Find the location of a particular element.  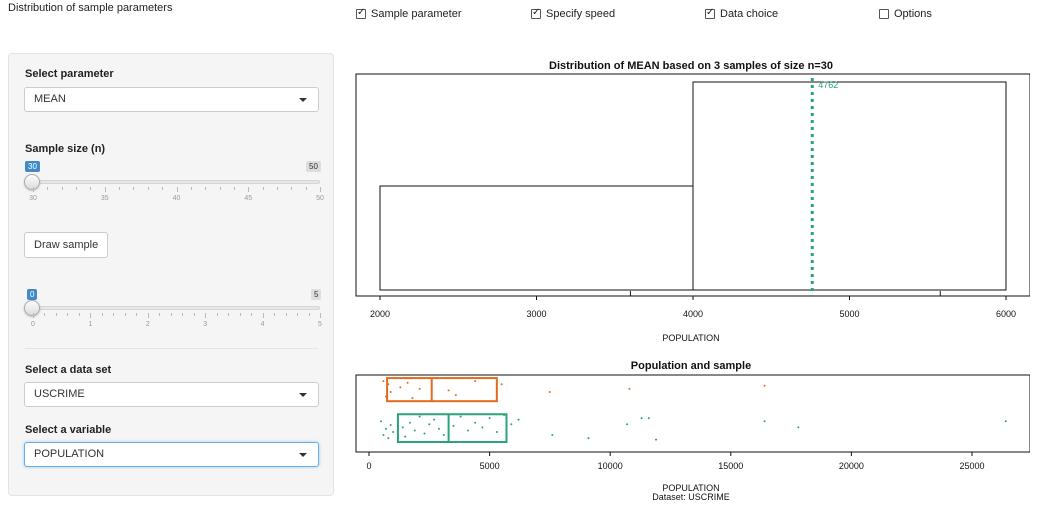

checkbox-sample-parameter is located at coordinates (361, 13).